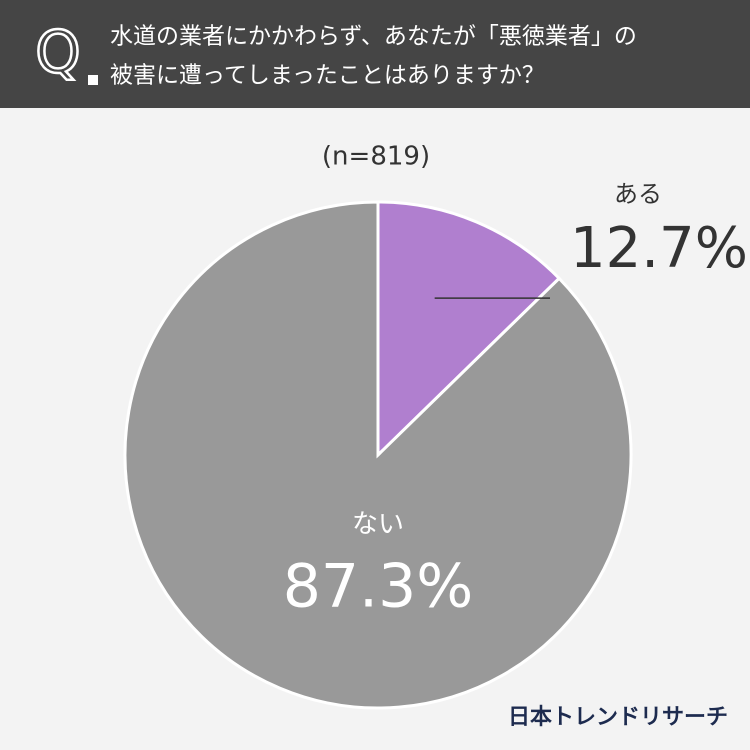  Describe the element at coordinates (93, 80) in the screenshot. I see `question-dot` at that location.